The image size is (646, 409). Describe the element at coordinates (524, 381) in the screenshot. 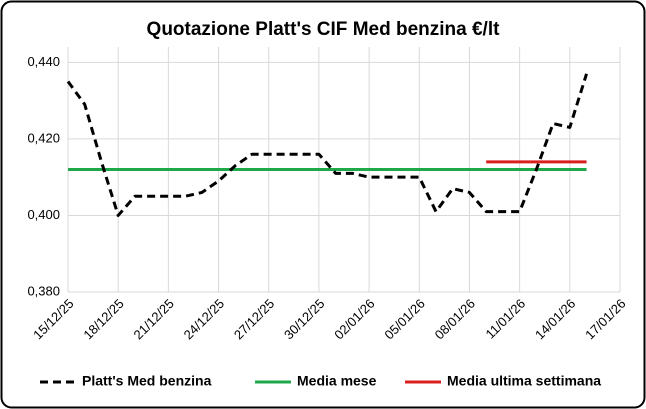

I see `legend-label: Media ultima settimana` at that location.